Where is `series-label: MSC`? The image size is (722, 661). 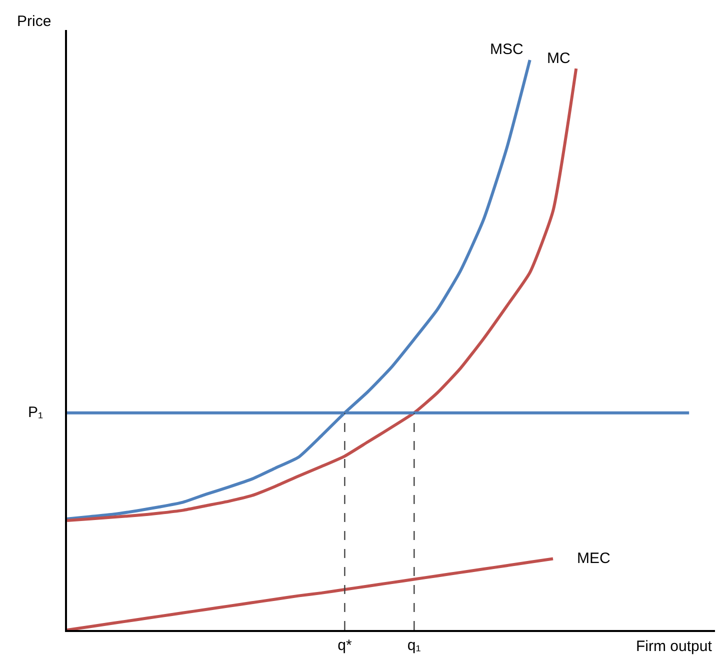
series-label: MSC is located at coordinates (507, 49).